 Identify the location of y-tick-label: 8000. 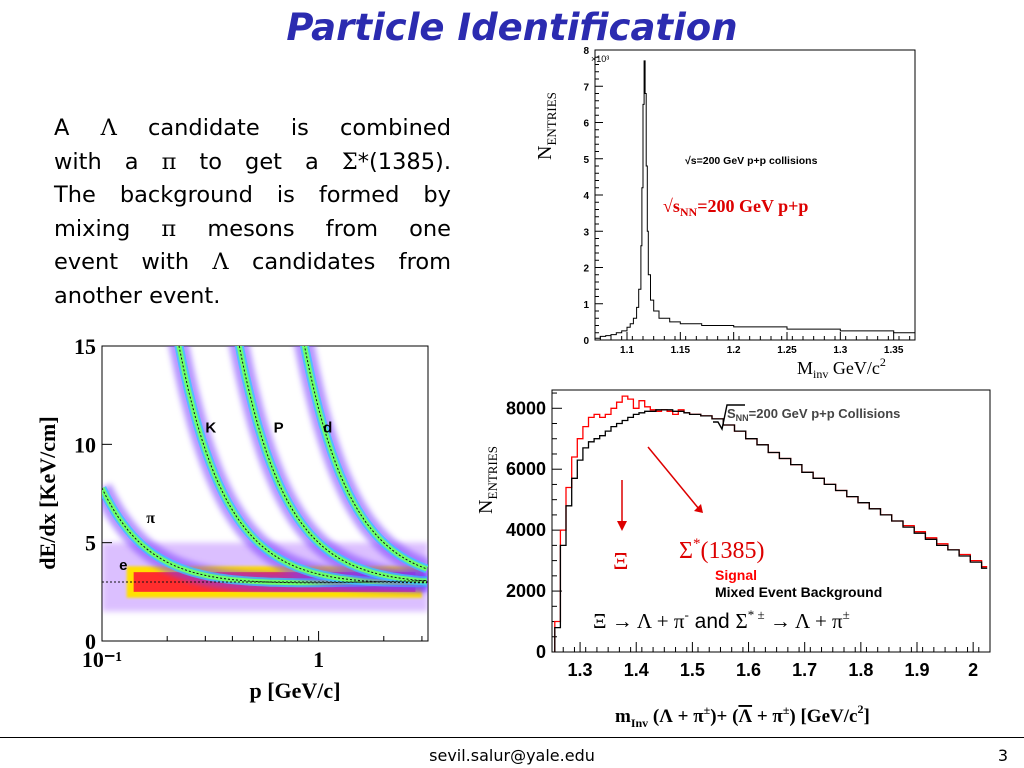
(526, 408).